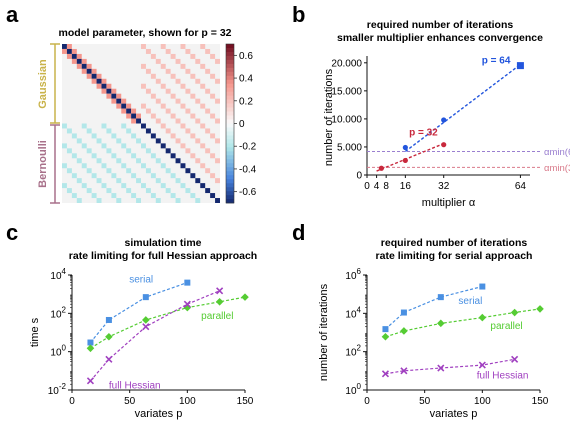  Describe the element at coordinates (12, 14) in the screenshot. I see `panel-label-a: a` at that location.